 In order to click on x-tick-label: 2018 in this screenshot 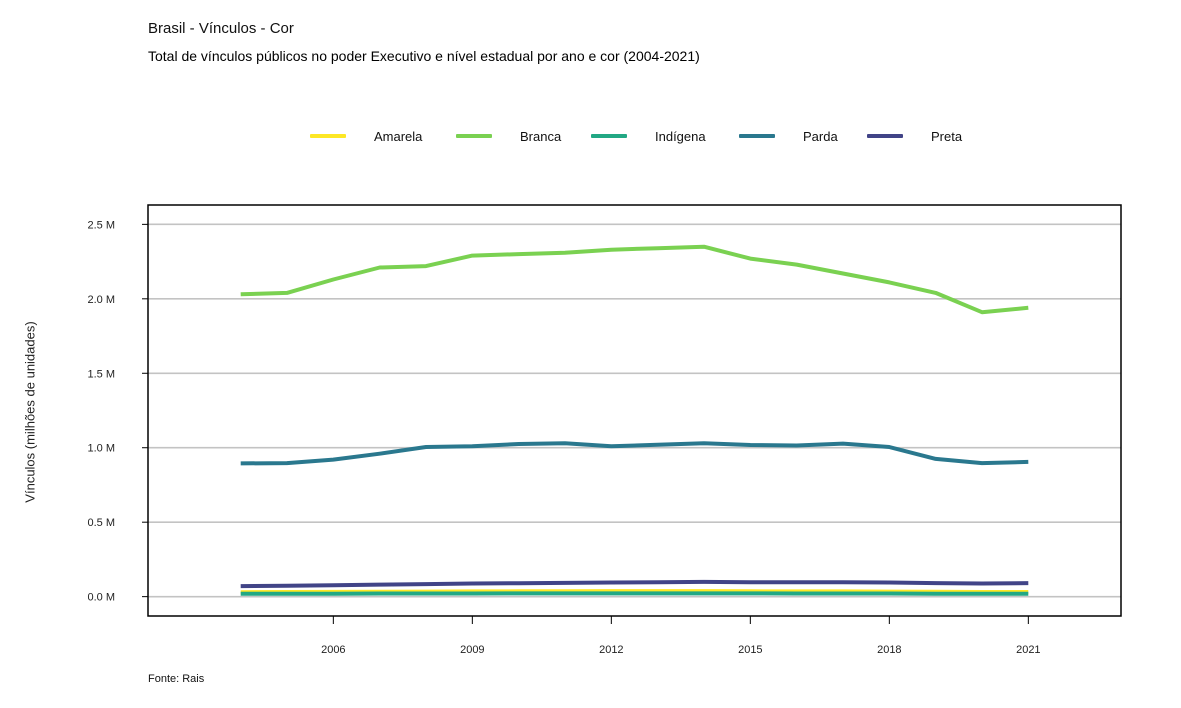, I will do `click(889, 650)`.